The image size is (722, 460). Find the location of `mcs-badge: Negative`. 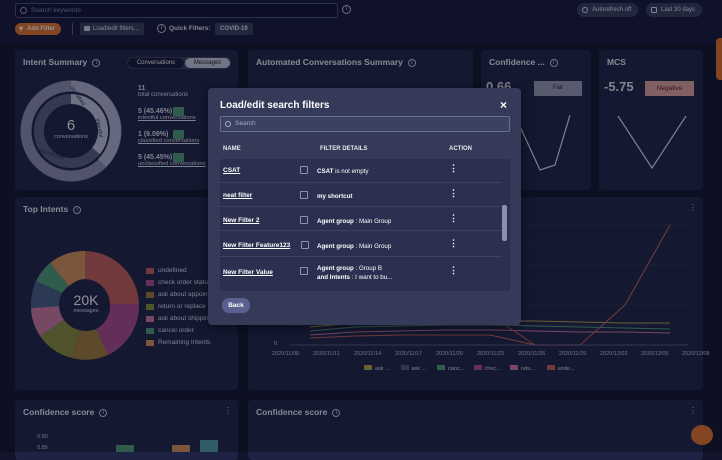

mcs-badge: Negative is located at coordinates (669, 88).